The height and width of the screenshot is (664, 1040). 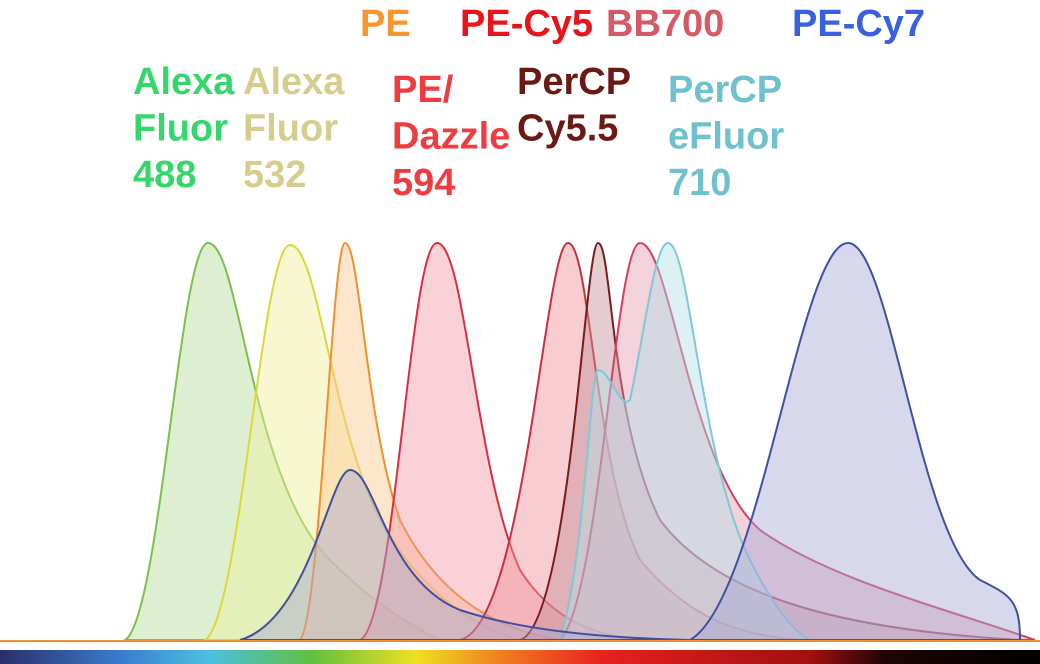 I want to click on dye-label-line: BB700, so click(x=665, y=24).